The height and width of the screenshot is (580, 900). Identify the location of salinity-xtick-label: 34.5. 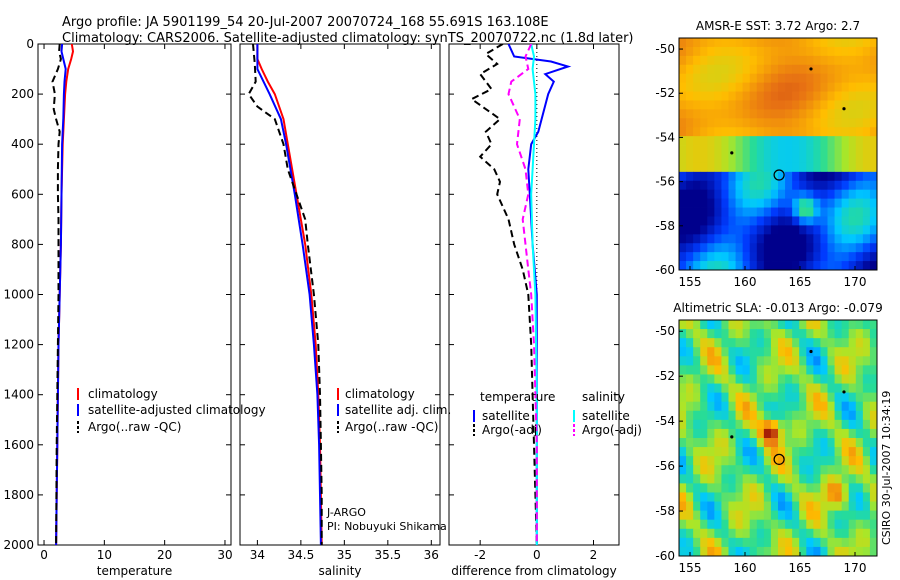
(301, 555).